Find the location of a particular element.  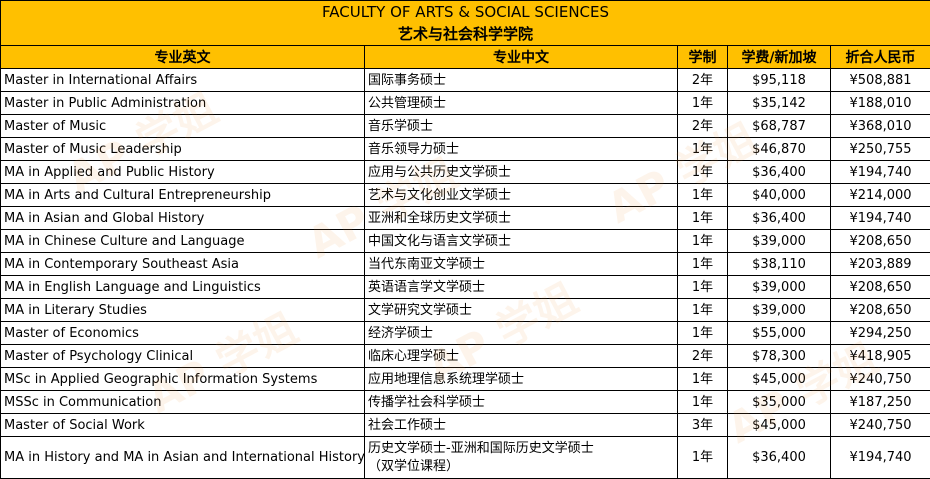

program-name-zh: 公共管理硕士 is located at coordinates (521, 103).